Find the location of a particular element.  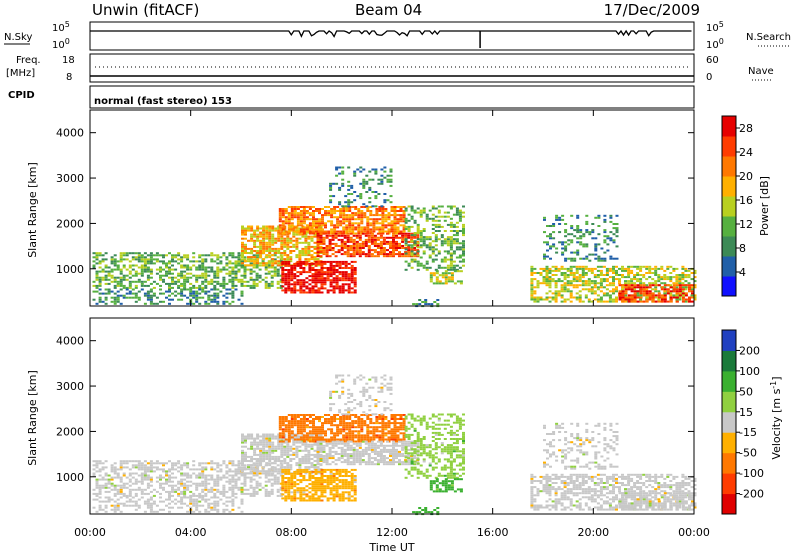

station-title: Unwin (fitACF) is located at coordinates (145, 10).